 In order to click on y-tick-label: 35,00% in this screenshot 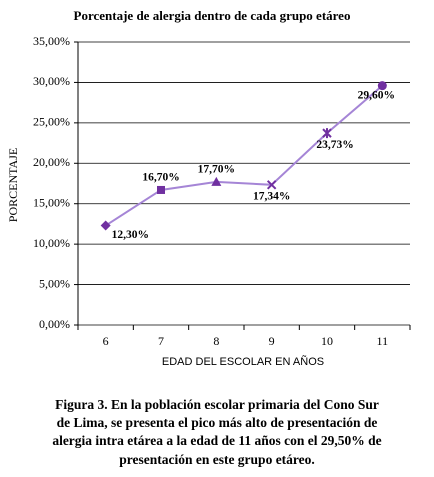, I will do `click(51, 41)`.